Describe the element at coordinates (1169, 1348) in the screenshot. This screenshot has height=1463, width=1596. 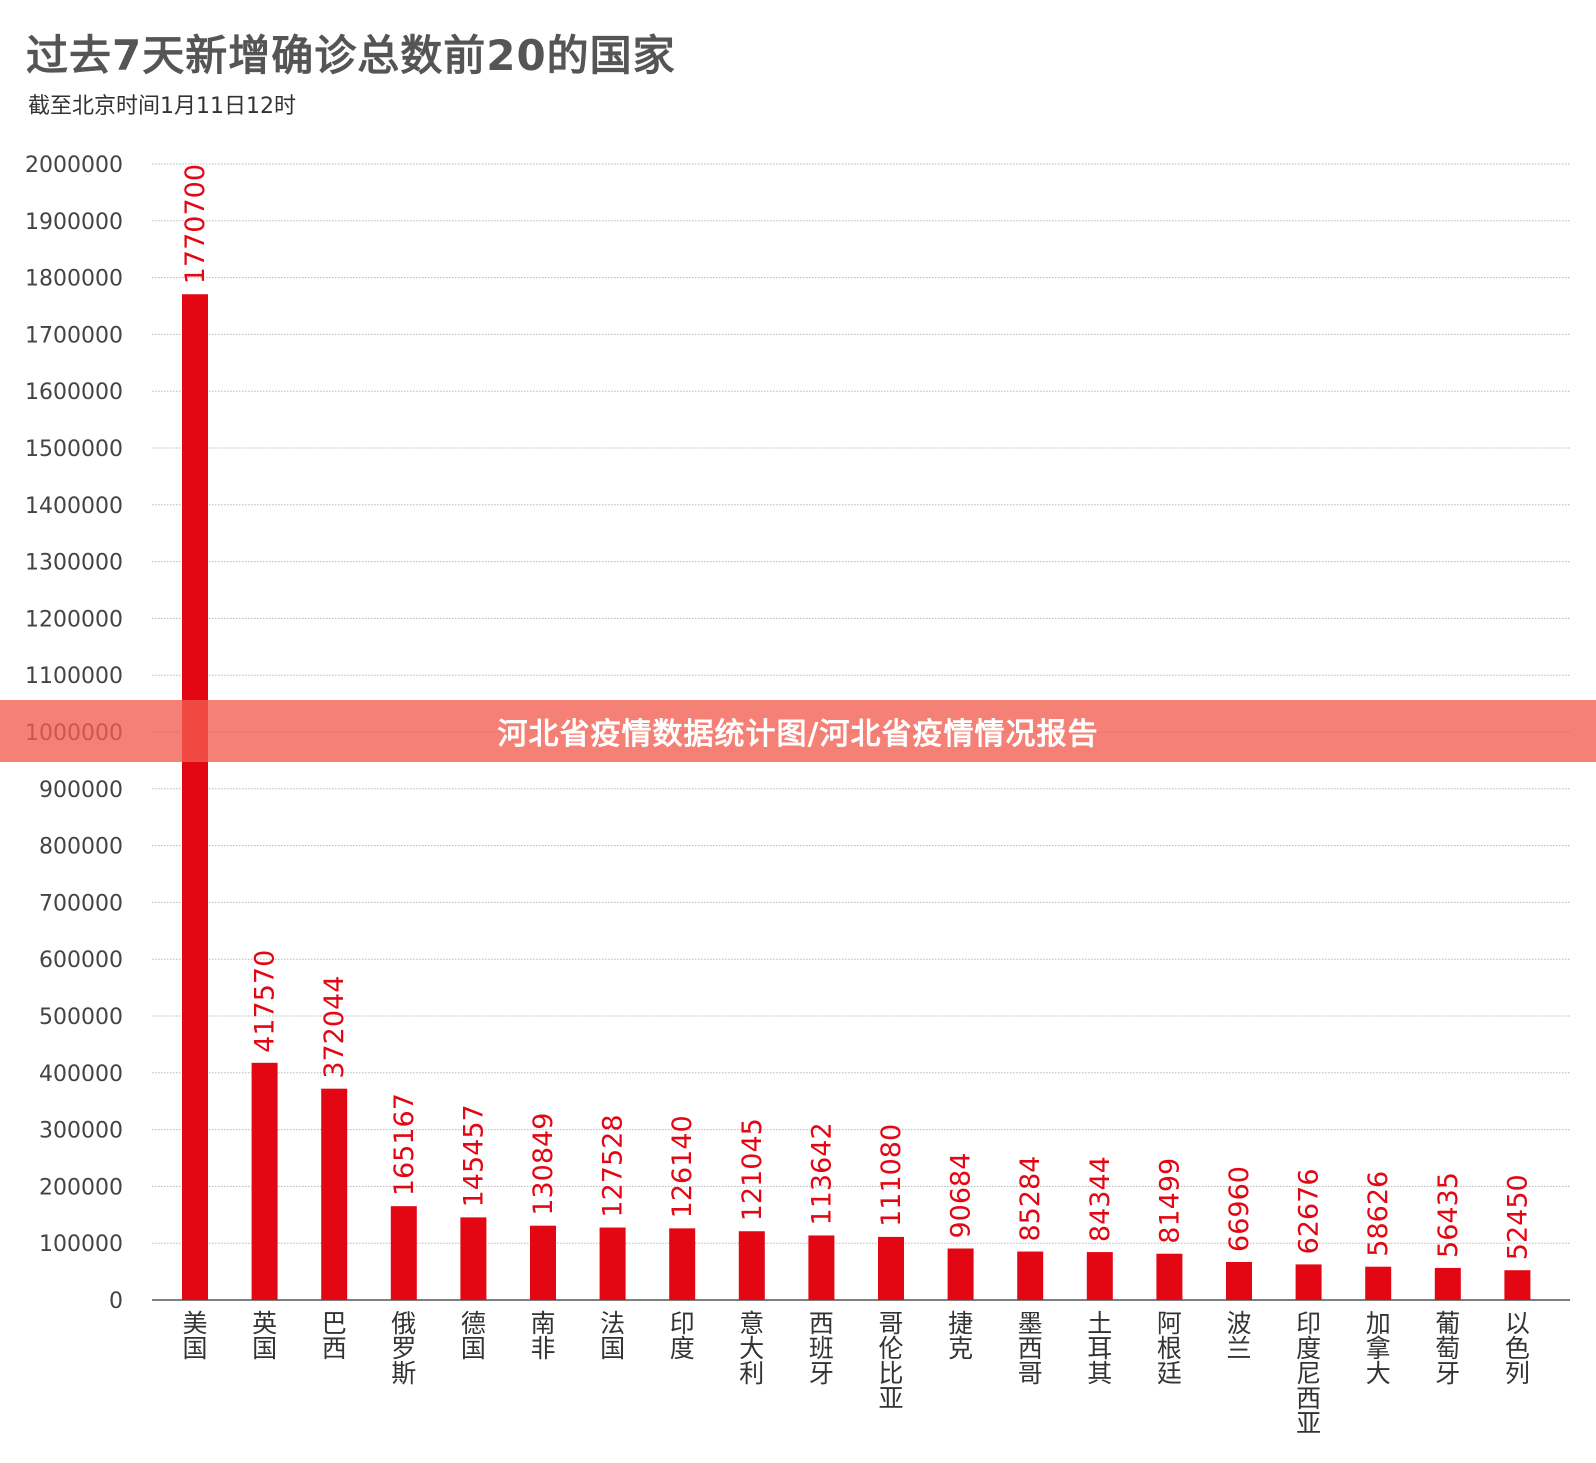
I see `x-tick-label: 阿根廷` at that location.